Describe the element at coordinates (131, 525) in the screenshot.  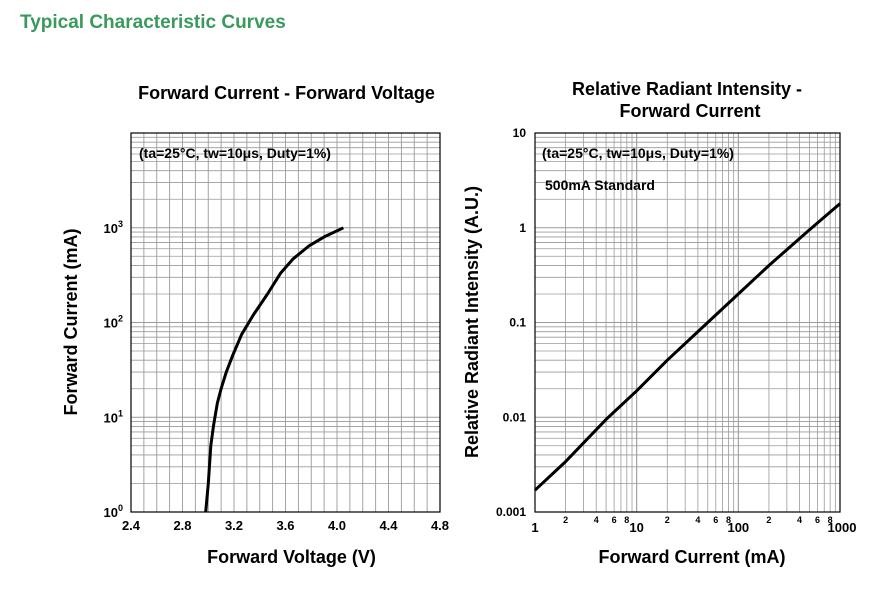
I see `chart1-x-tick-label: 2.4` at that location.